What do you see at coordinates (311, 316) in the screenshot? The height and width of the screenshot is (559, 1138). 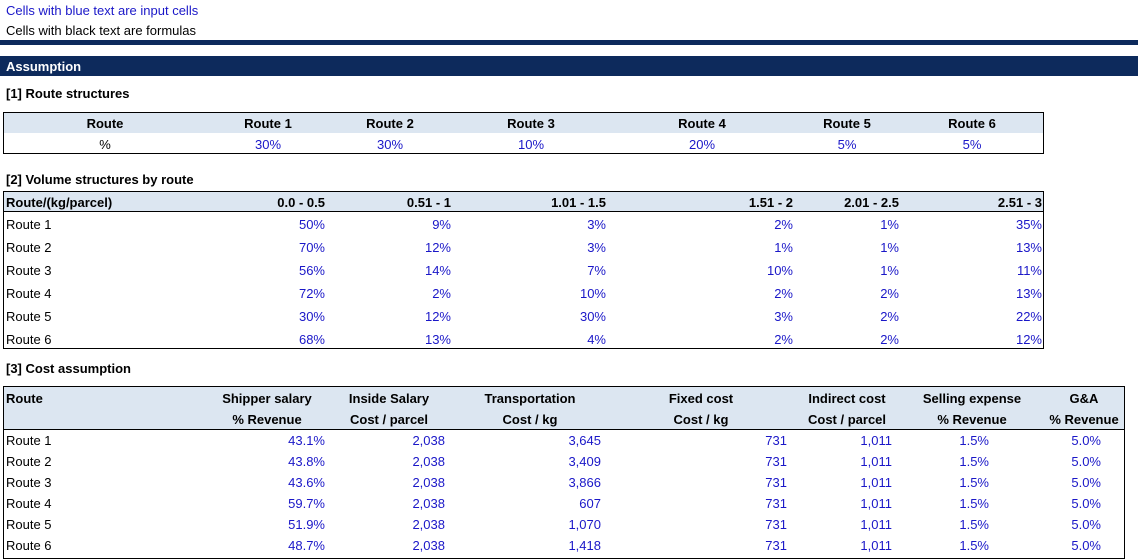 I see `volume-share-cell: 30%` at bounding box center [311, 316].